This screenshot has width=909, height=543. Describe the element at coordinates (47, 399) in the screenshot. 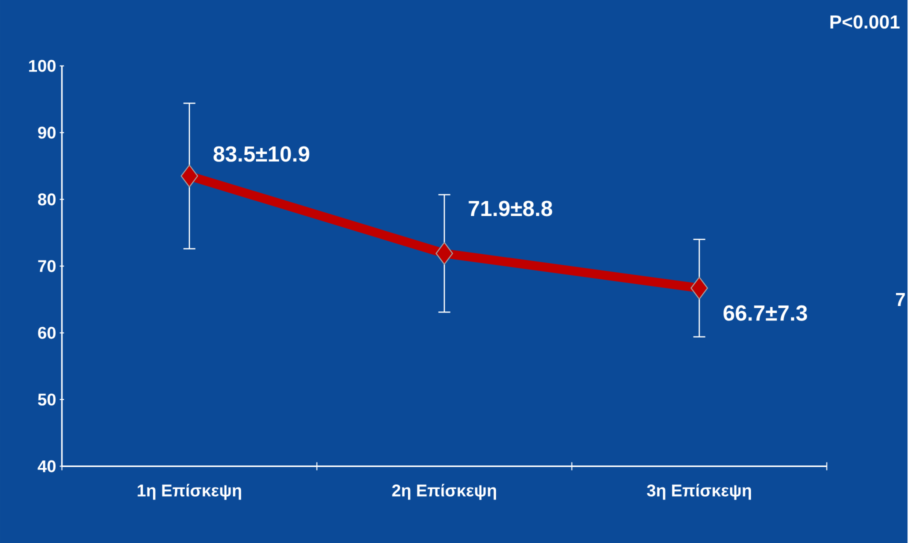

I see `y-tick-label: 50` at that location.